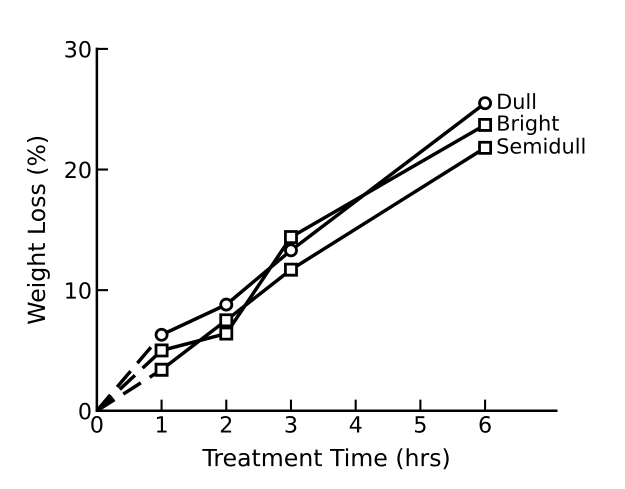 The image size is (625, 489). I want to click on y-tick-label: 10, so click(78, 290).